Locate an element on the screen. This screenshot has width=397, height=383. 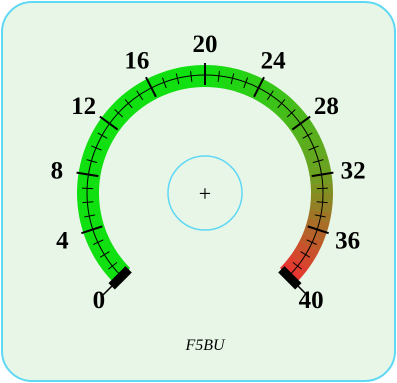
tick-label: 36 is located at coordinates (347, 240).